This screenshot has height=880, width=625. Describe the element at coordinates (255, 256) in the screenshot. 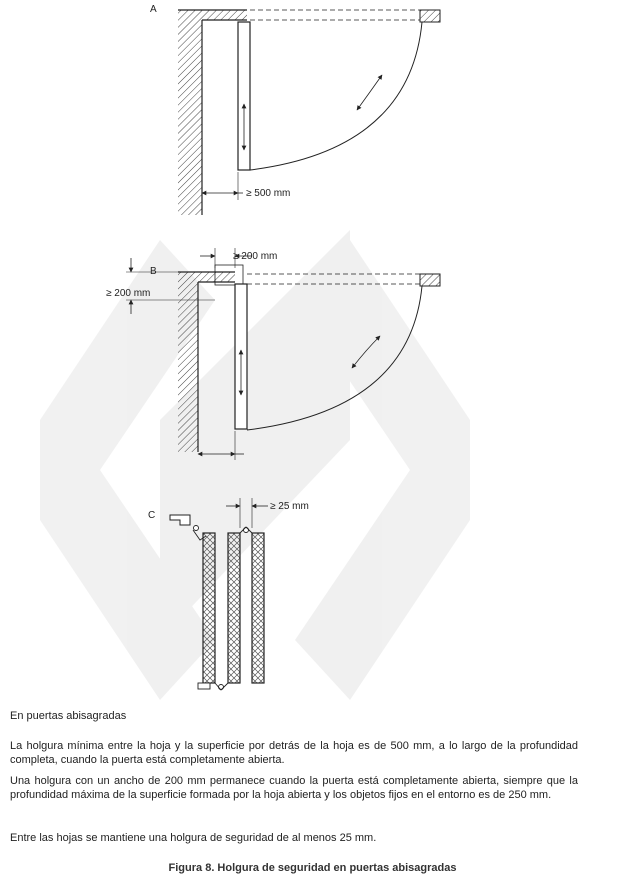

I see `dimension-b-top: ≥ 200 mm` at that location.